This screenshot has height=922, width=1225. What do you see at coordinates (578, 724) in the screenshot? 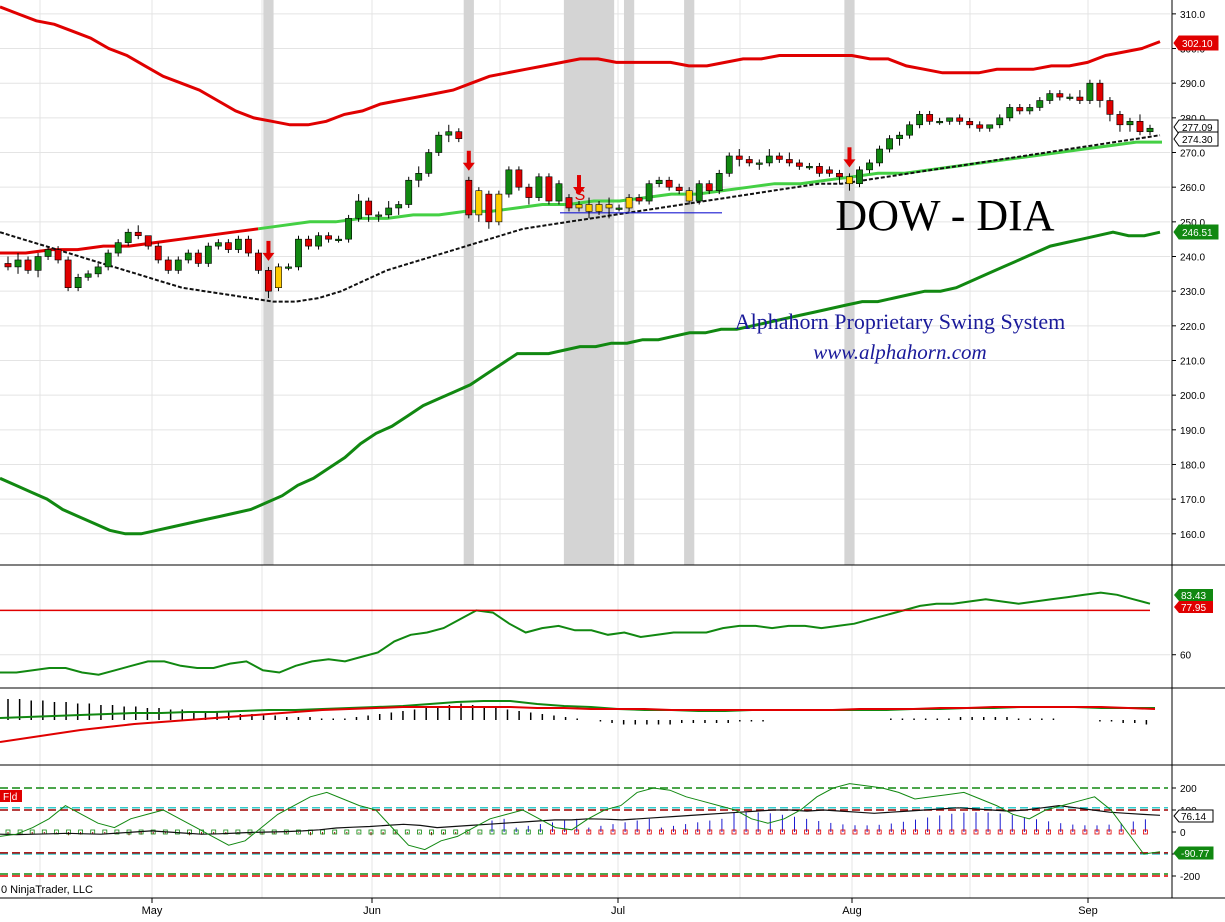
I see `histogram-red-line` at bounding box center [578, 724].